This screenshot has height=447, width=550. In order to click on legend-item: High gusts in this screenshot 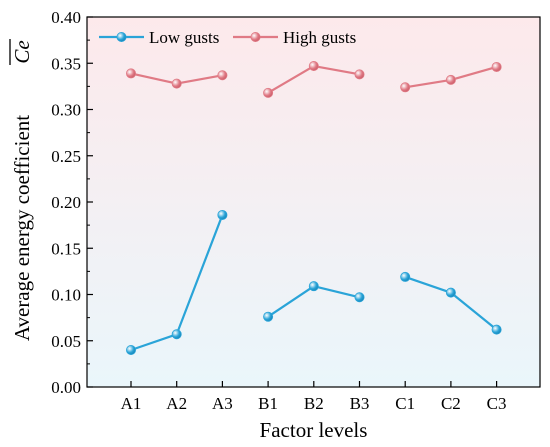, I will do `click(294, 37)`.